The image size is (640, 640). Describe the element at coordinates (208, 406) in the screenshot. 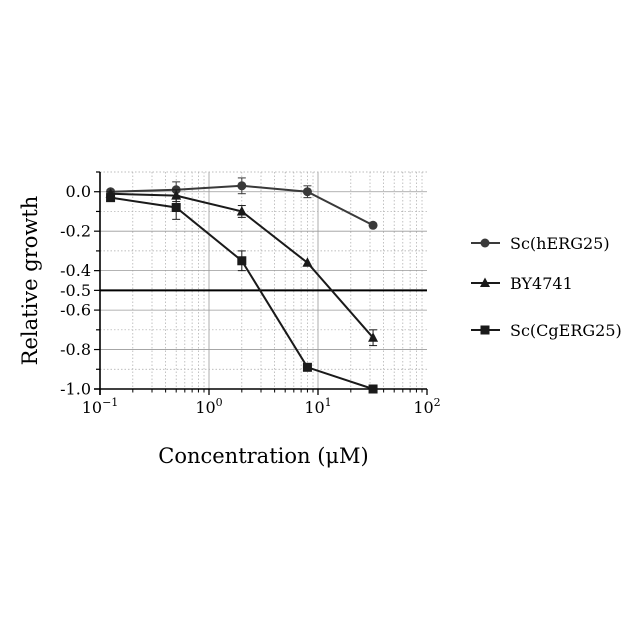

I see `x-tick-label: 10⁰` at that location.